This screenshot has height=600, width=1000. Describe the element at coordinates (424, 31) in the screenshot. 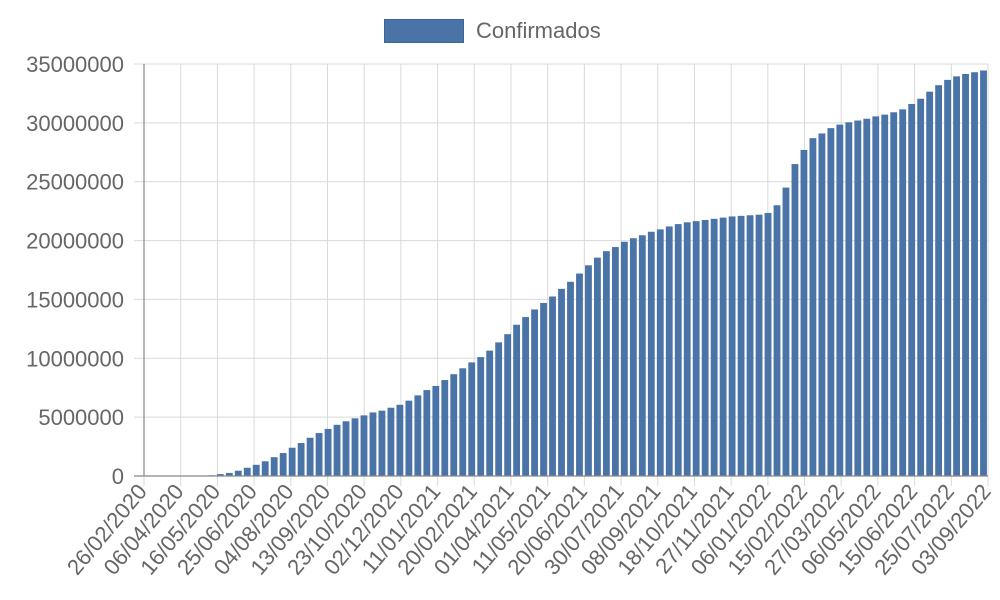

I see `legend-swatch` at that location.